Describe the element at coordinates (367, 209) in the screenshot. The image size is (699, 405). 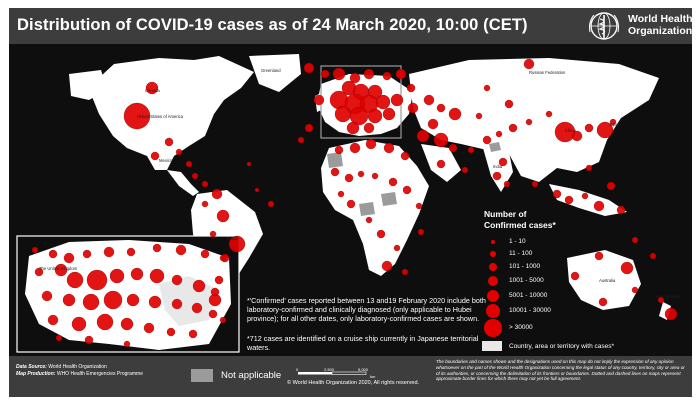
I see `central-africa-na` at that location.